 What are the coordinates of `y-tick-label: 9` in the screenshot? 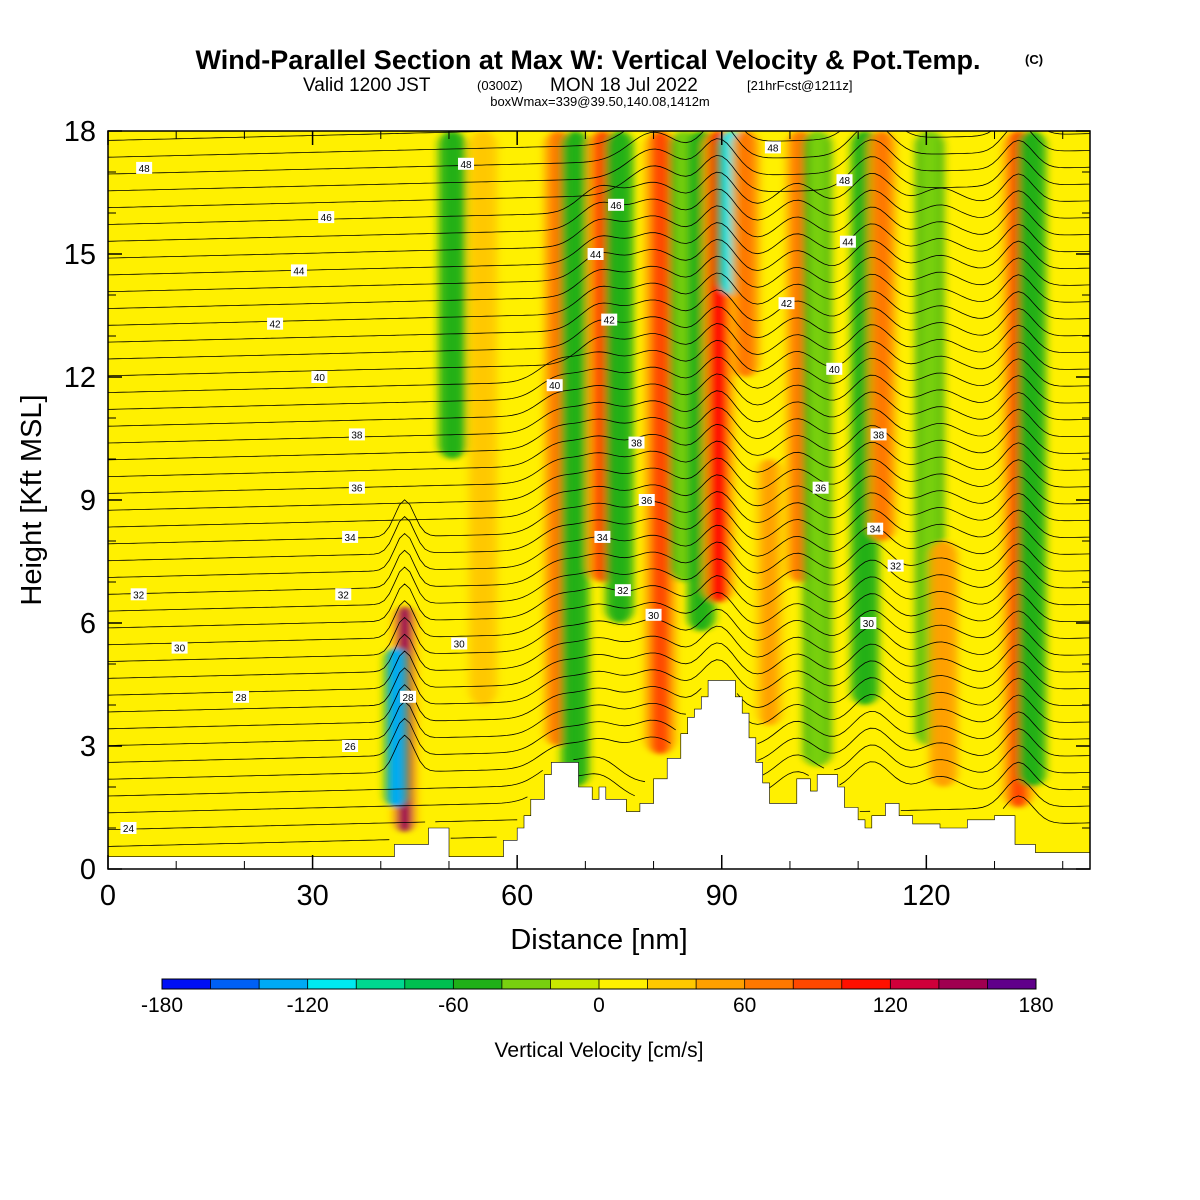 It's located at (88, 501).